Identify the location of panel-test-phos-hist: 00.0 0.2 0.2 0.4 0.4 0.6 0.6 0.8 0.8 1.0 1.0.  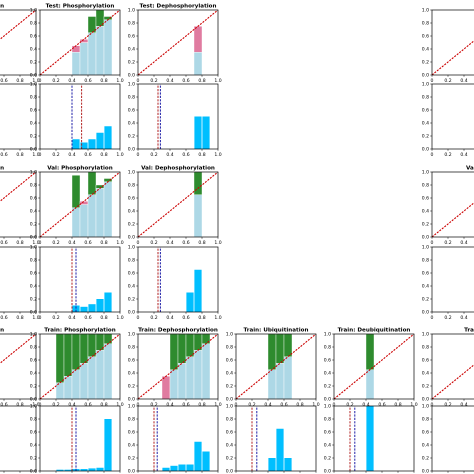
(77, 120).